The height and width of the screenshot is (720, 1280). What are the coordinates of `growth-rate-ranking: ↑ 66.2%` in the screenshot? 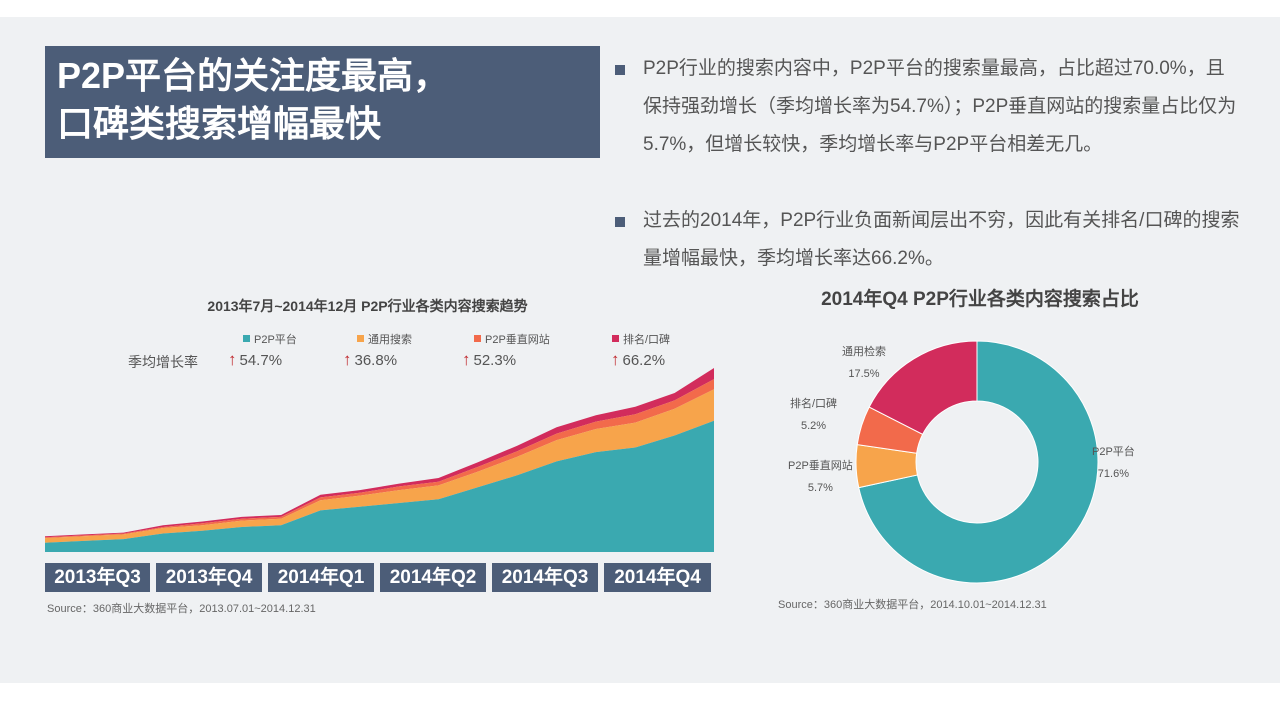 It's located at (638, 360).